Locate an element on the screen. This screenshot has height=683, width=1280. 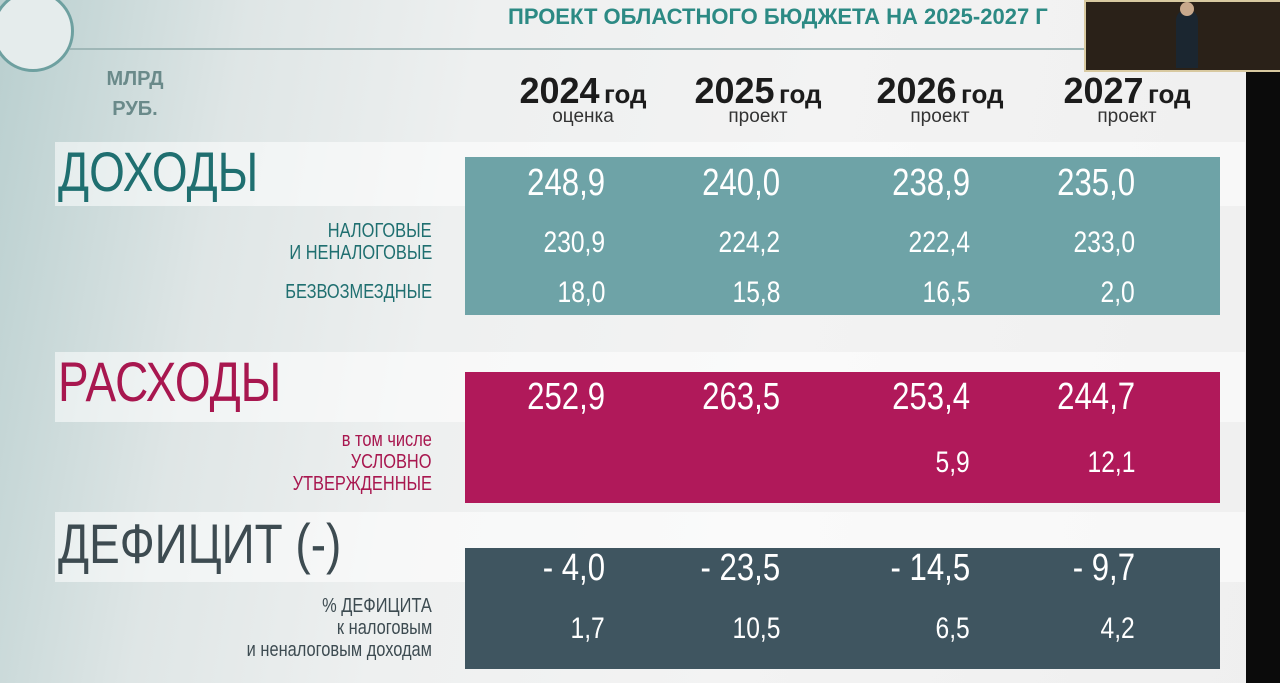
value: - 23,5 is located at coordinates (690, 568).